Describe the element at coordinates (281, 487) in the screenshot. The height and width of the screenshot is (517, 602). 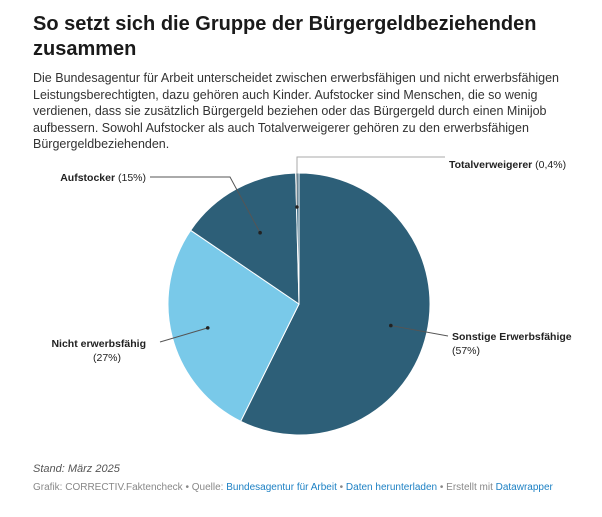
I see `source-link: Bundesagentur für Arbeit` at that location.